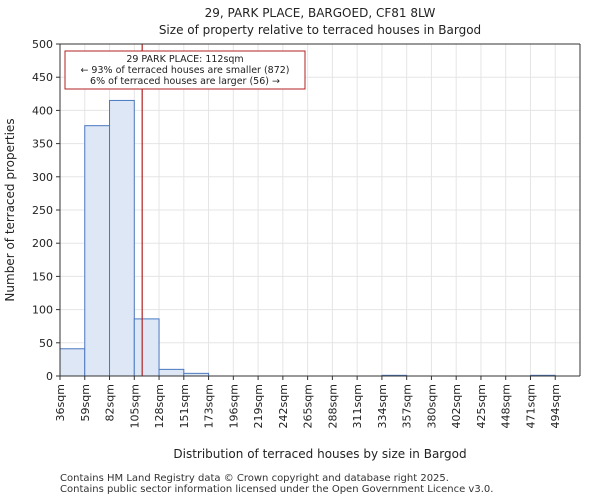 This screenshot has height=500, width=600. I want to click on x-tick-label: 128sqm, so click(159, 406).